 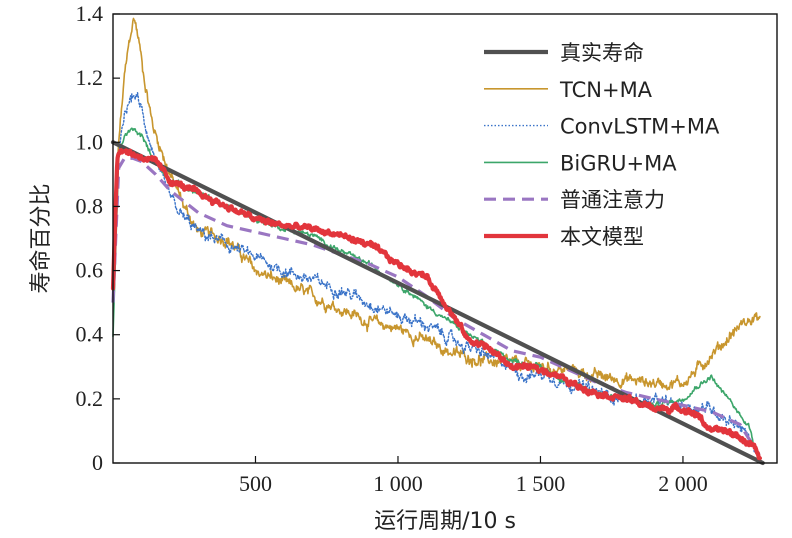 I want to click on y-tick-label: 0.4, so click(x=90, y=334).